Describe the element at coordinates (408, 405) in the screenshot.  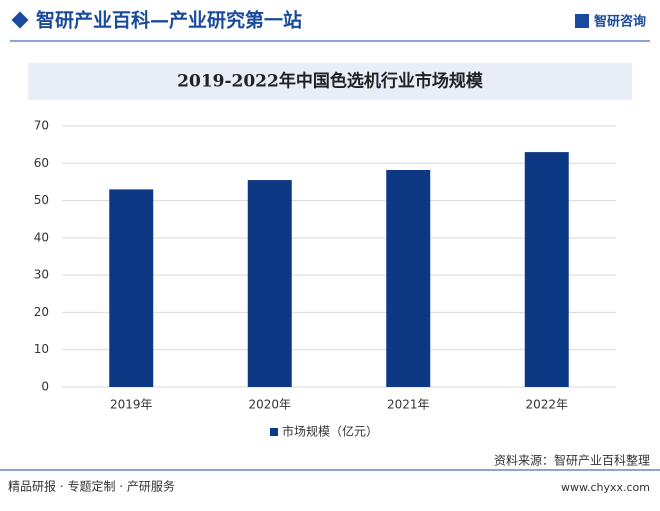
I see `x-tick-label: 2021年` at that location.